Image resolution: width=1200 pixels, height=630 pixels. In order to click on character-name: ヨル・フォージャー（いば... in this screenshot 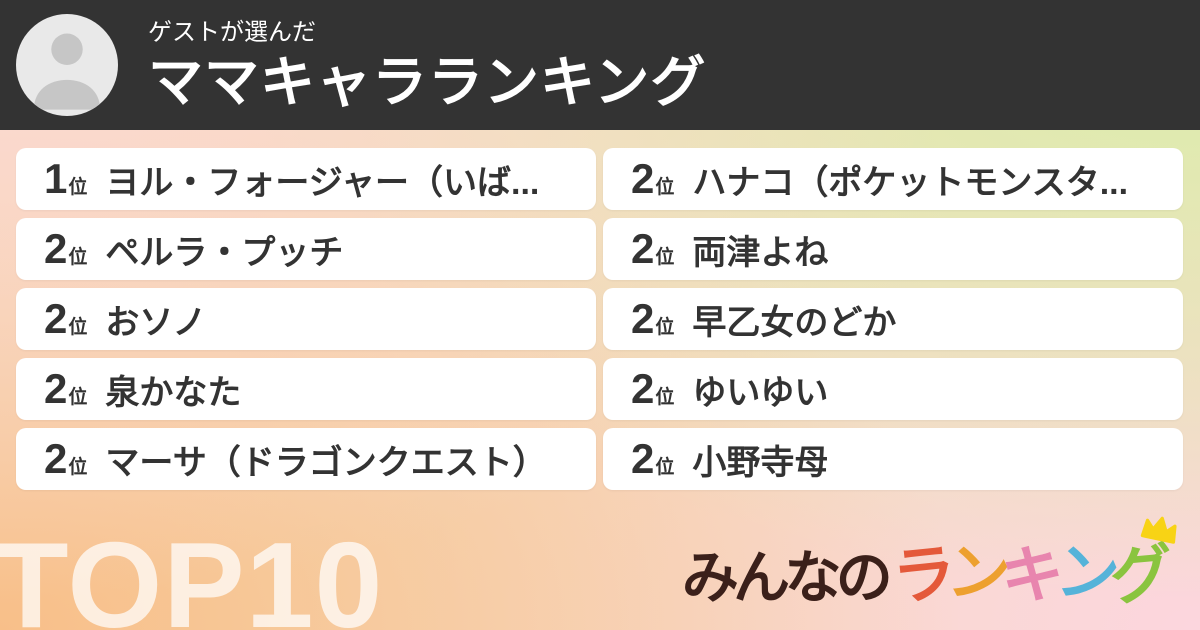, I will do `click(322, 182)`.